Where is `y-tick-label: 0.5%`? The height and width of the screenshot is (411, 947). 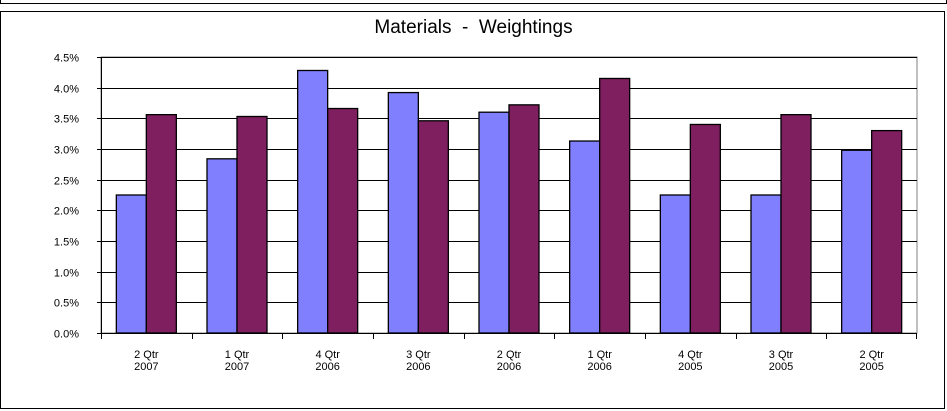
y-tick-label: 0.5% is located at coordinates (66, 304).